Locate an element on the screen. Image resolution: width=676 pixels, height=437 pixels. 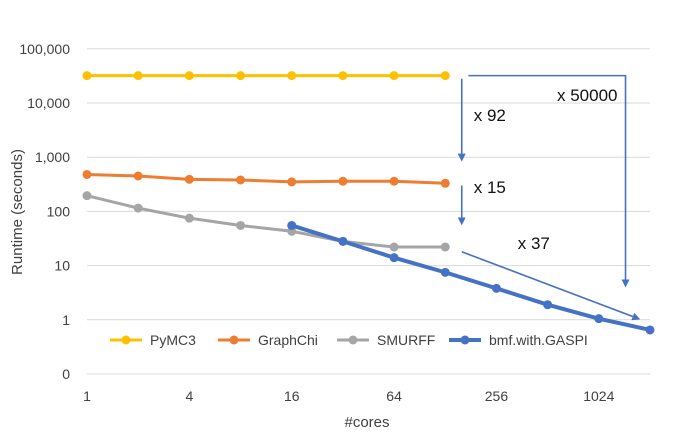
x-axis-ticks: 1 4 16 64 256 1024 is located at coordinates (348, 396).